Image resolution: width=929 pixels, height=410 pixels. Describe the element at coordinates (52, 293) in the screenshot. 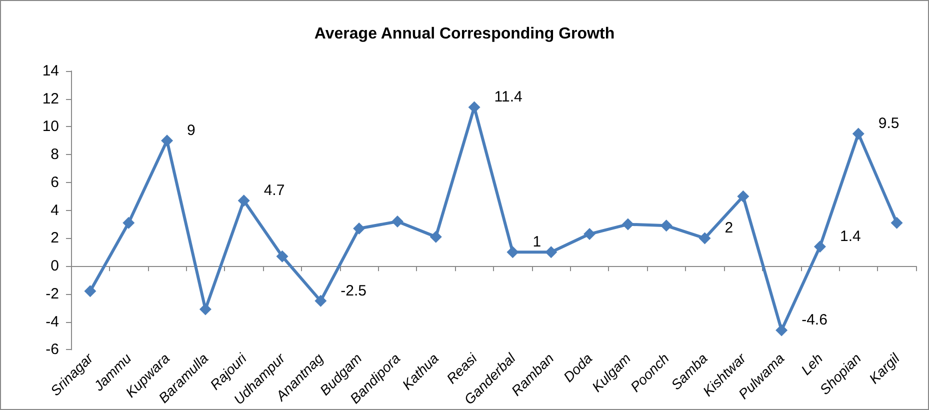

I see `y-tick-label: -2` at that location.